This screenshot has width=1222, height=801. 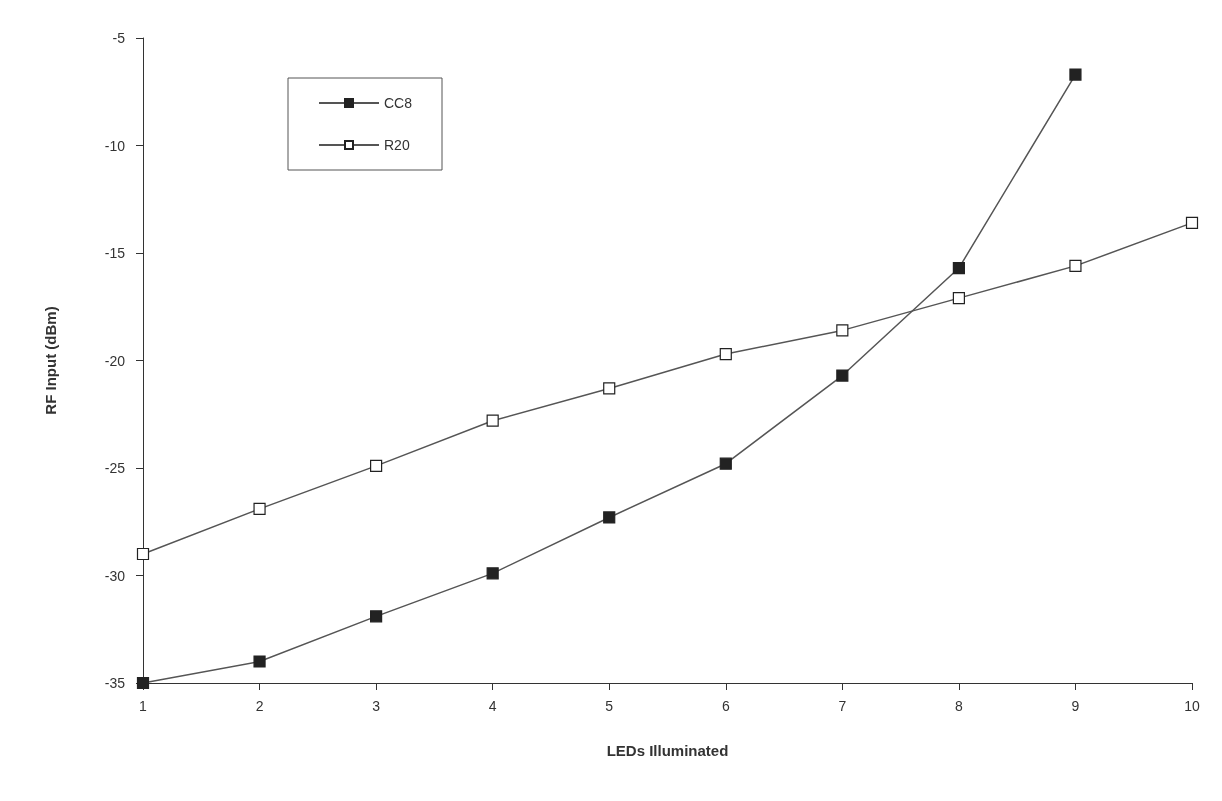 What do you see at coordinates (376, 706) in the screenshot?
I see `x-tick-label: 3` at bounding box center [376, 706].